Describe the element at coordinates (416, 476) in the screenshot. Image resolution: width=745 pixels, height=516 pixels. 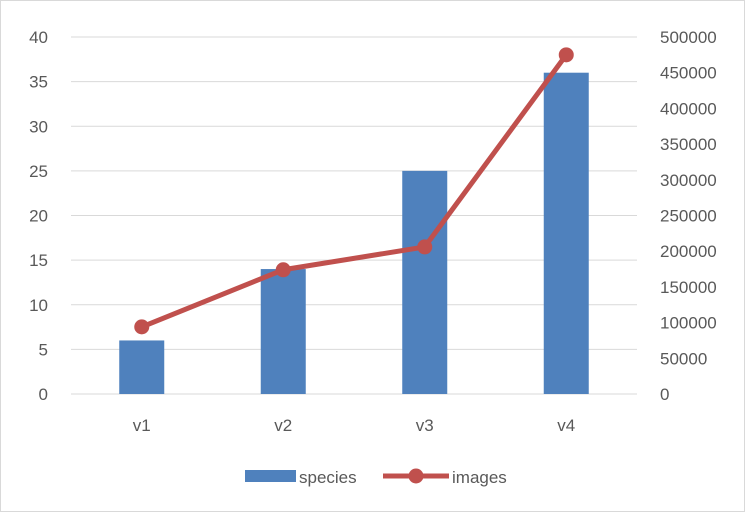
I see `legend-images-marker` at that location.